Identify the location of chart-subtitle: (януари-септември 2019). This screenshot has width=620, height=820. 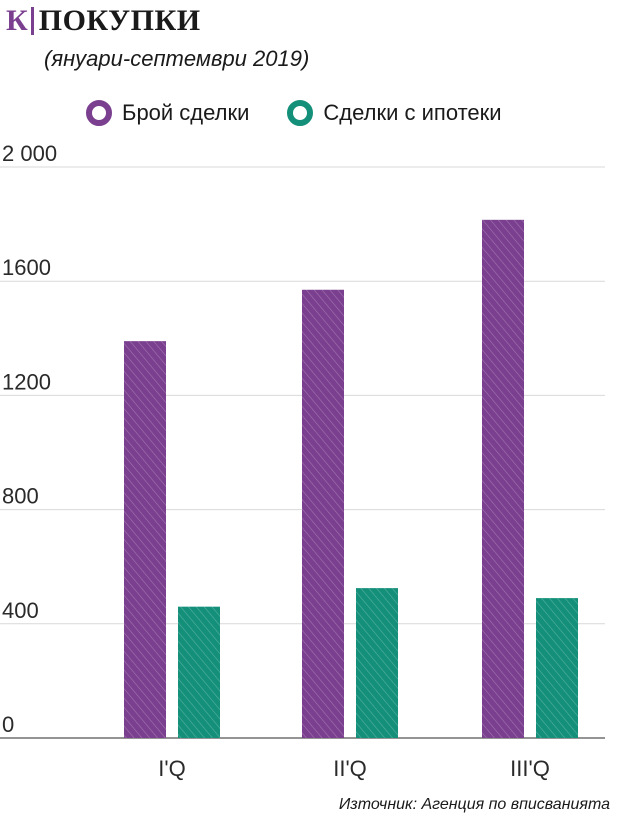
(177, 58).